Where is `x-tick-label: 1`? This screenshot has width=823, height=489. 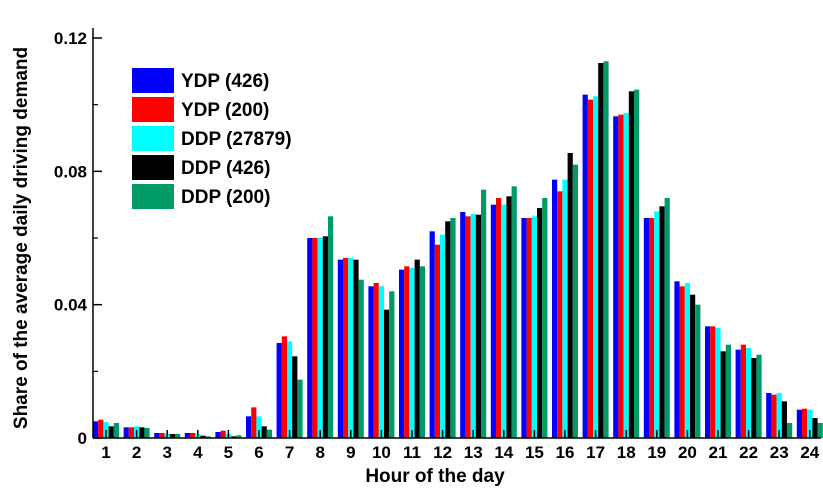 x-tick-label: 1 is located at coordinates (105, 452).